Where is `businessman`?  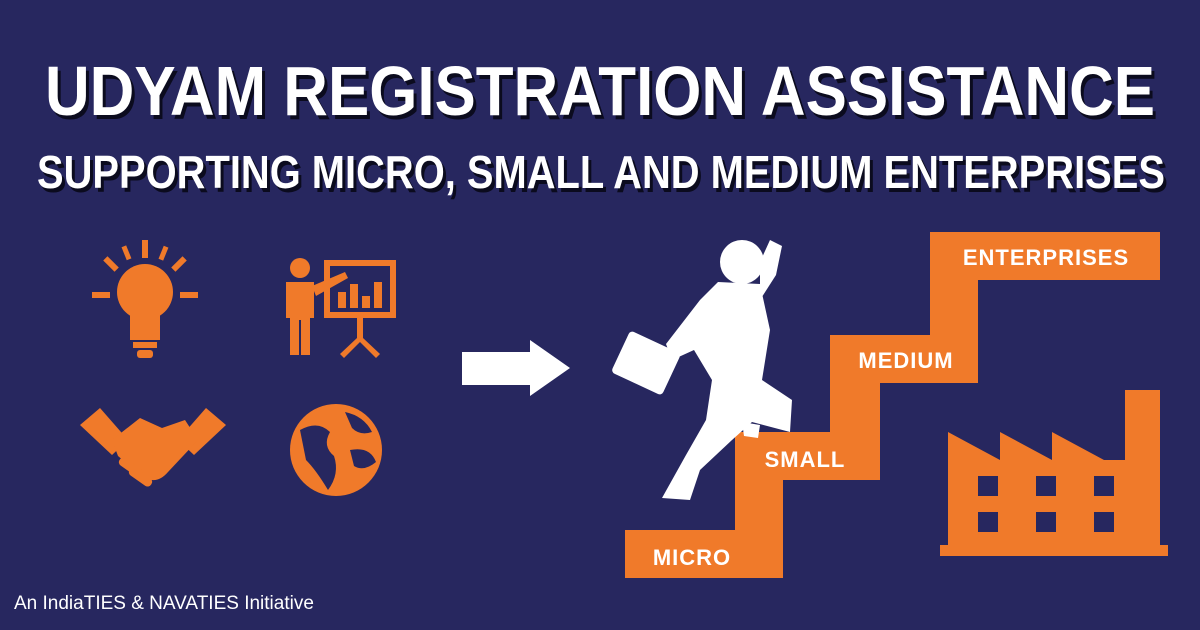 businessman is located at coordinates (702, 370).